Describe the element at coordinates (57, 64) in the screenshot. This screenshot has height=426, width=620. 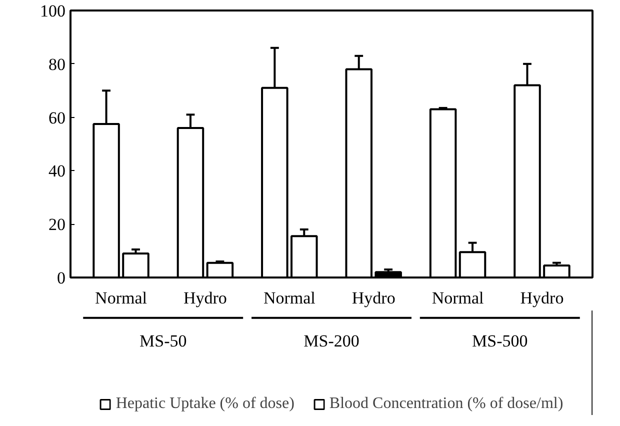
I see `y-tick-label: 80` at that location.